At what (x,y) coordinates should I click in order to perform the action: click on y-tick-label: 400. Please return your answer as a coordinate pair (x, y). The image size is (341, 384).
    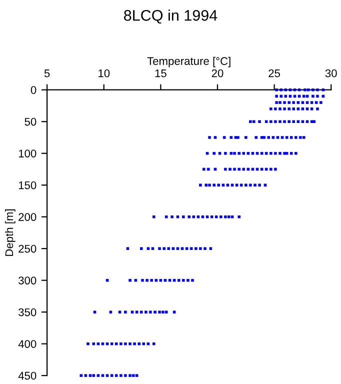
    Looking at the image, I should click on (27, 344).